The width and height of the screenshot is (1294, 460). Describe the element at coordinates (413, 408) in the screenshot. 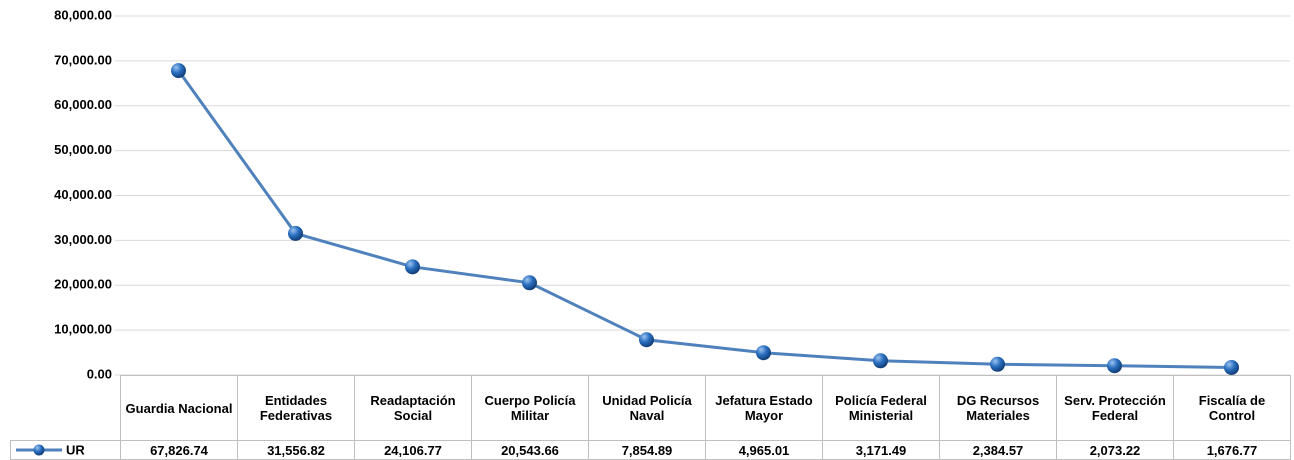

I see `x-tick-label: Readaptación Social` at that location.